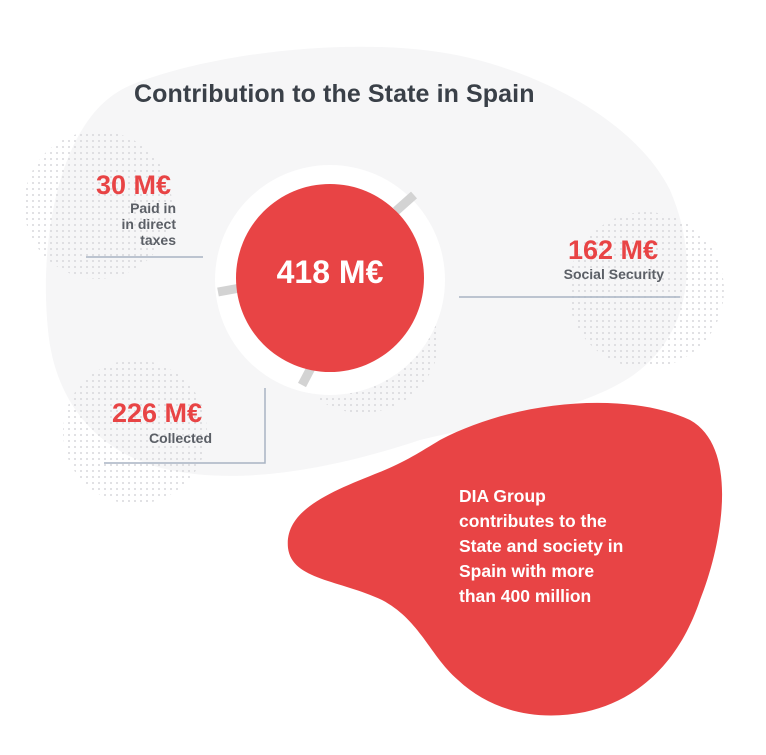 The height and width of the screenshot is (755, 766). I want to click on dotted-halo-right, so click(646, 290).